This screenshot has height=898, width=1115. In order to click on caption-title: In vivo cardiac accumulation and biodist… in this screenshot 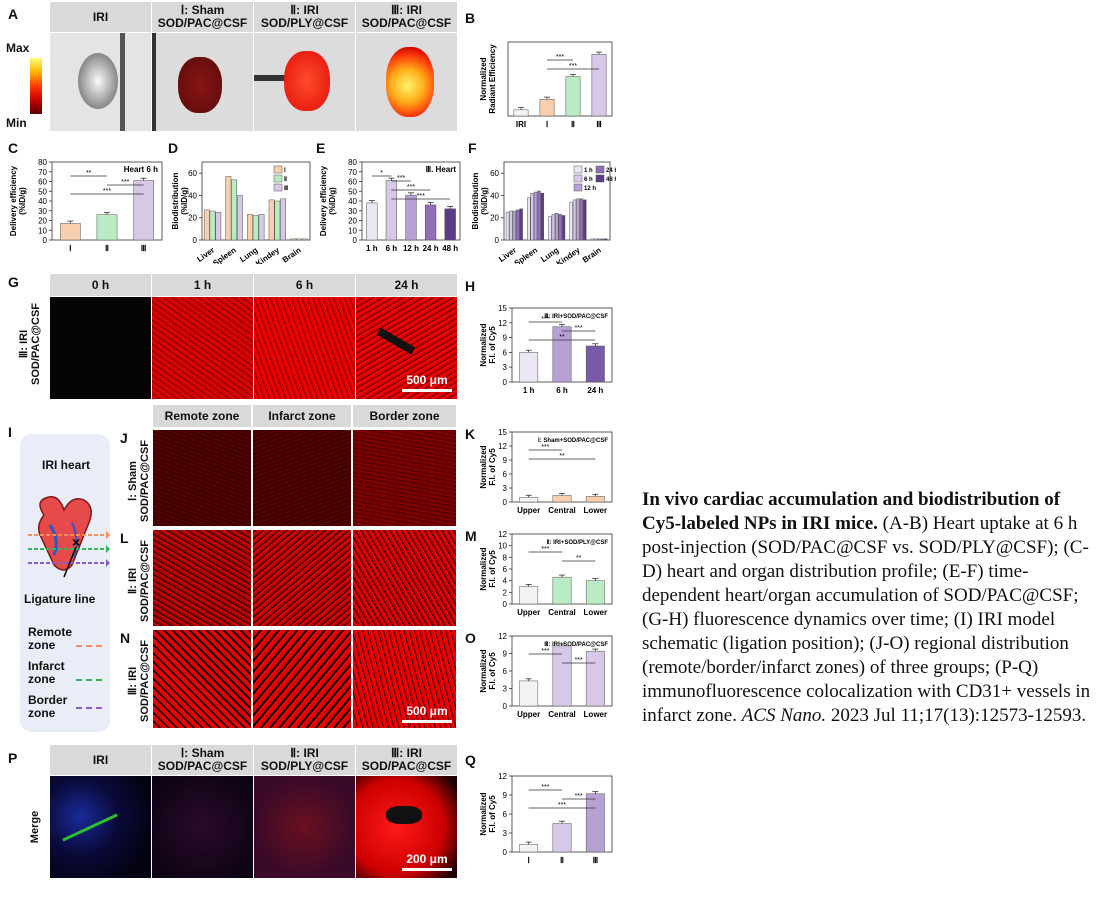, I will do `click(851, 511)`.